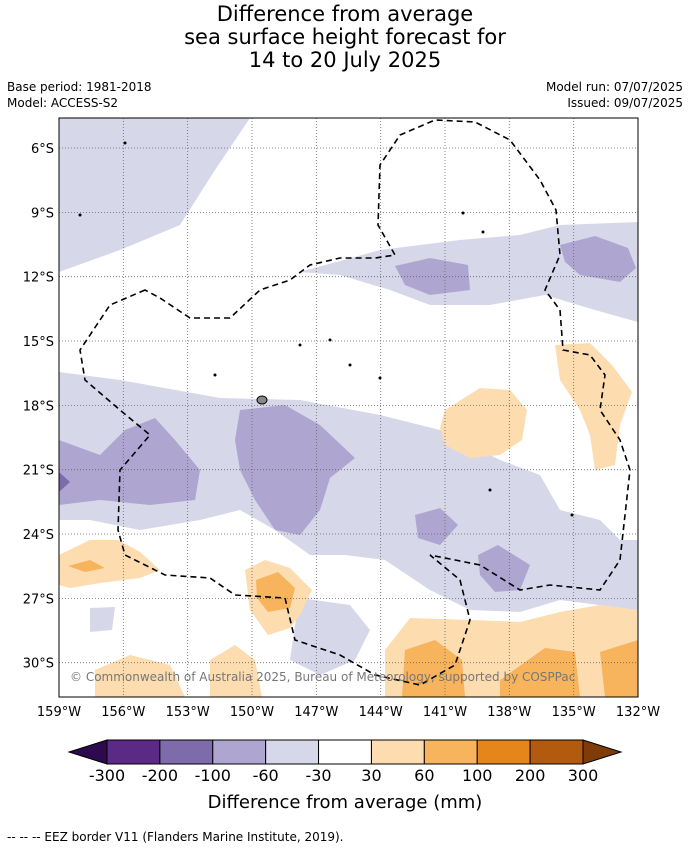  What do you see at coordinates (63, 103) in the screenshot?
I see `model-name: Model: ACCESS-S2` at bounding box center [63, 103].